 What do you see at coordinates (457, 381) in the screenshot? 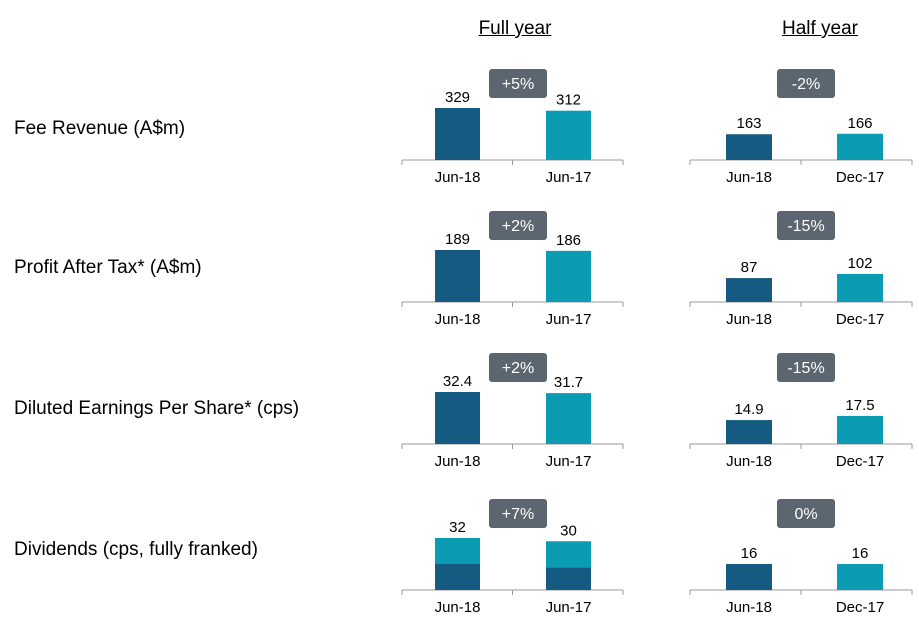
I see `data-label-fy-3-0: 32.4` at bounding box center [457, 381].